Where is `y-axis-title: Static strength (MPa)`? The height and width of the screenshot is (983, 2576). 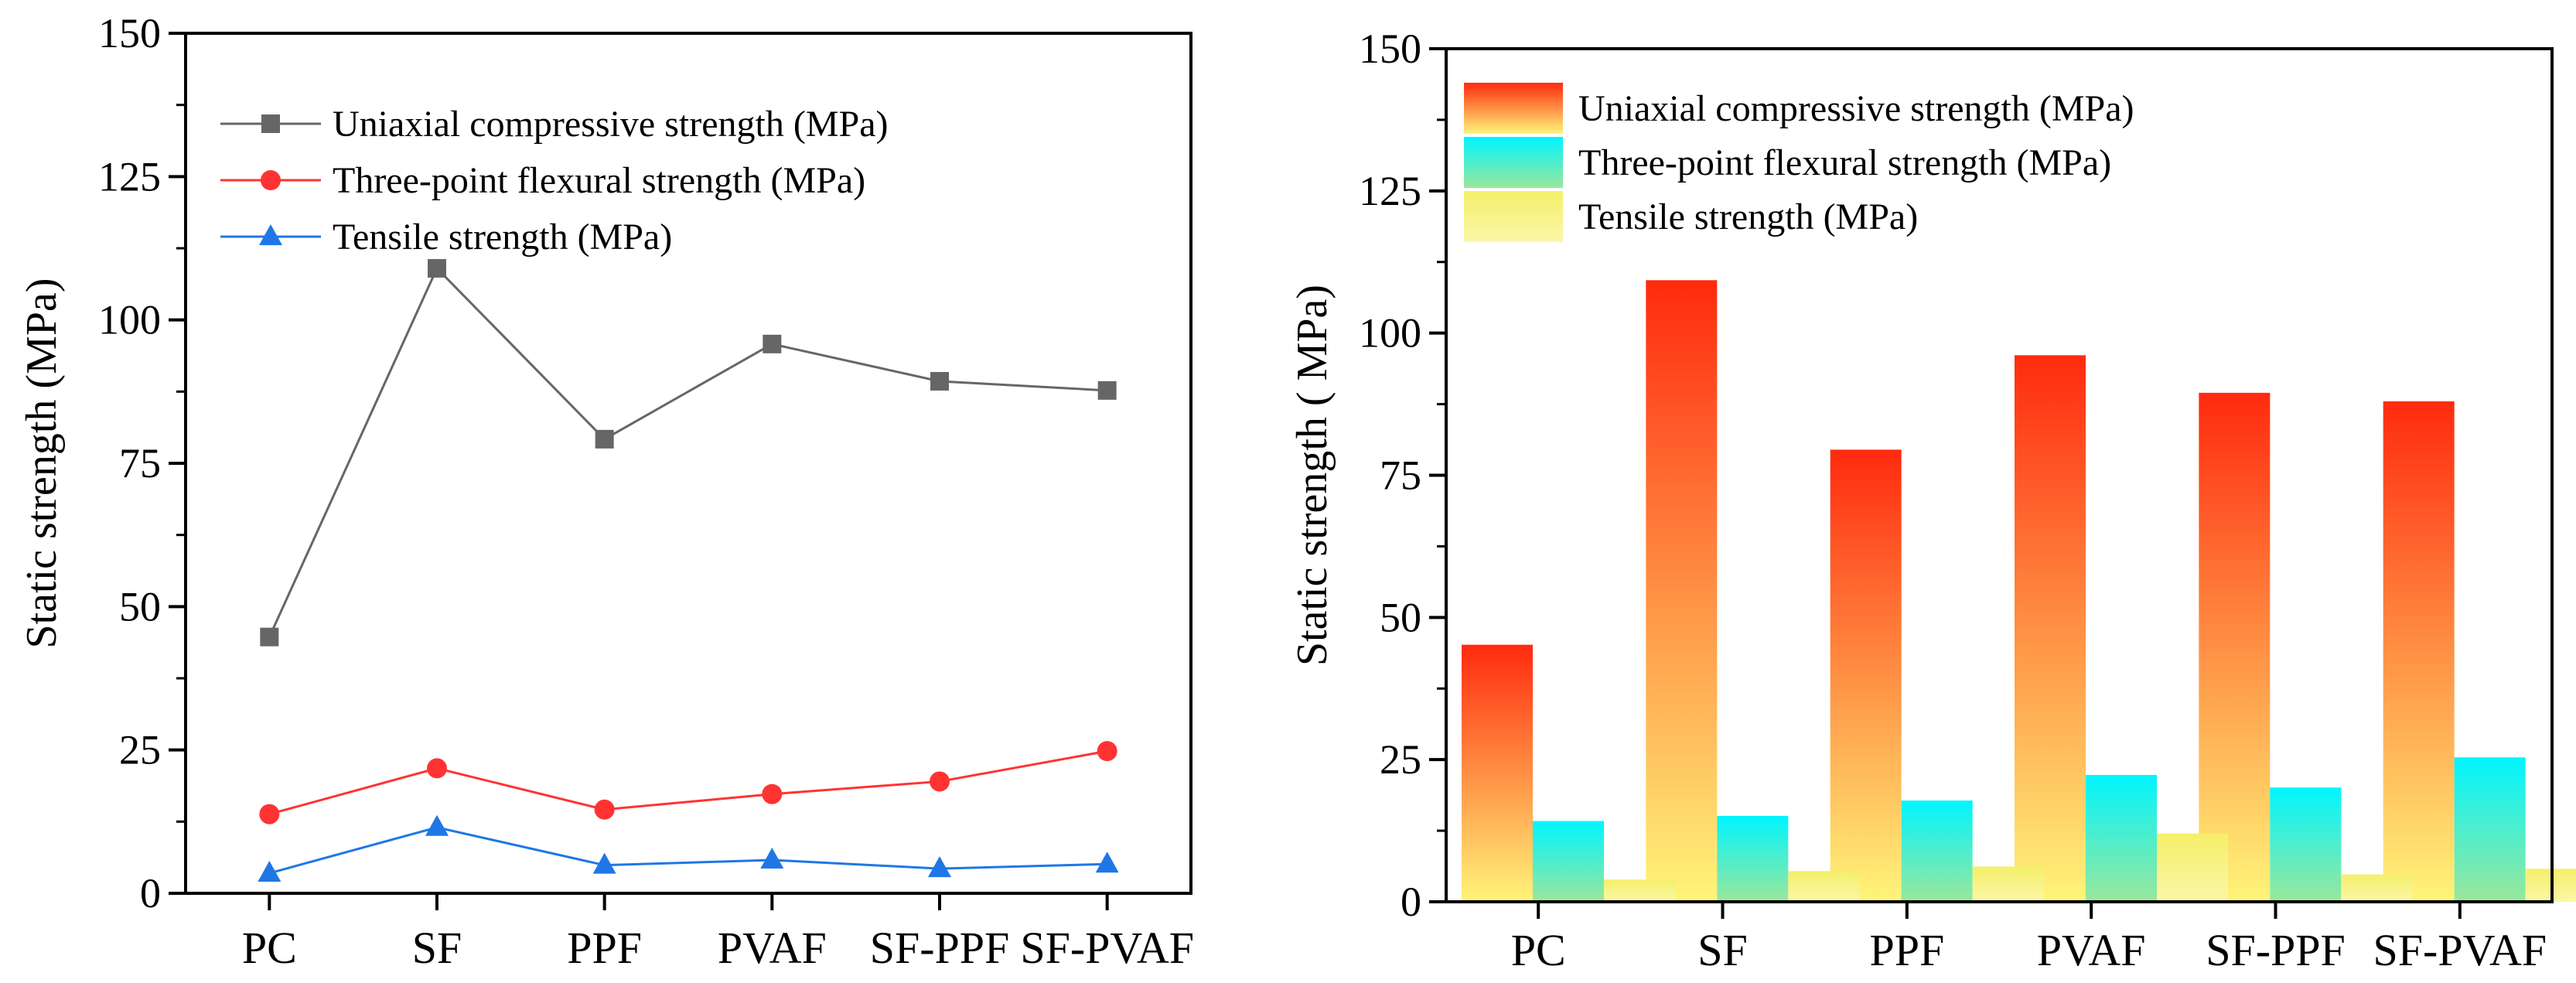 y-axis-title: Static strength (MPa) is located at coordinates (42, 463).